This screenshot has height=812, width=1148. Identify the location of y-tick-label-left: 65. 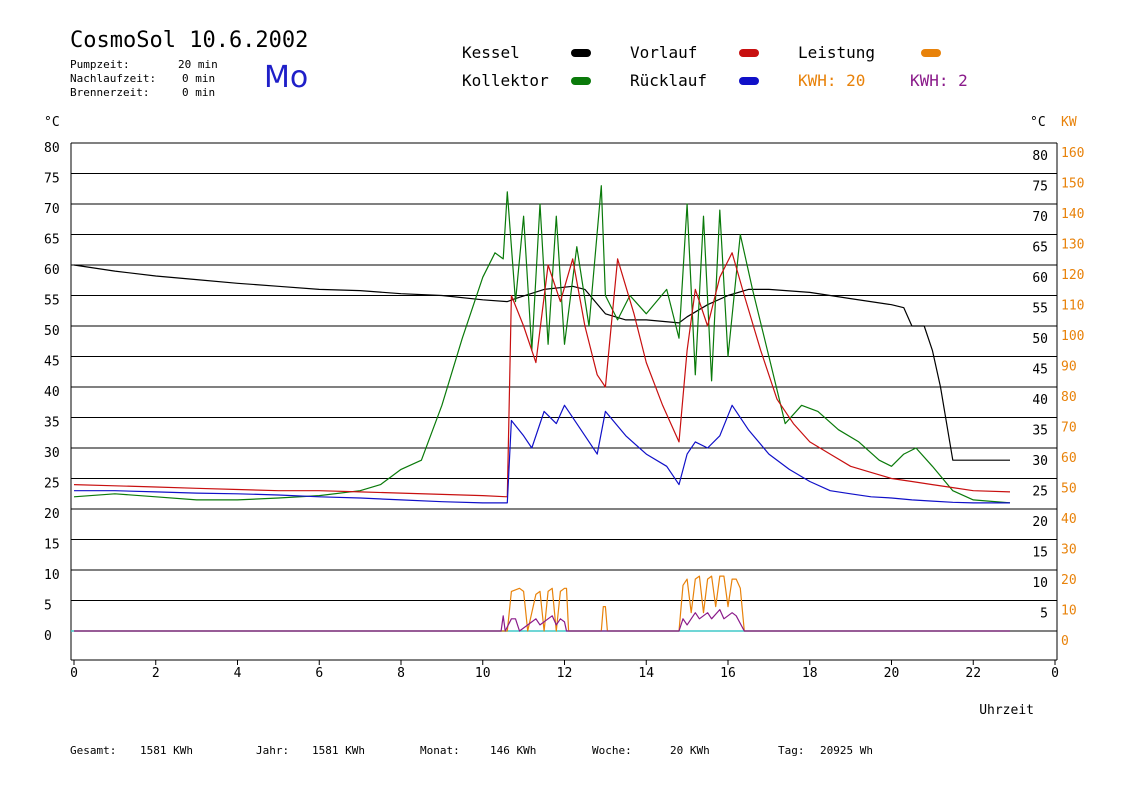
(52, 240).